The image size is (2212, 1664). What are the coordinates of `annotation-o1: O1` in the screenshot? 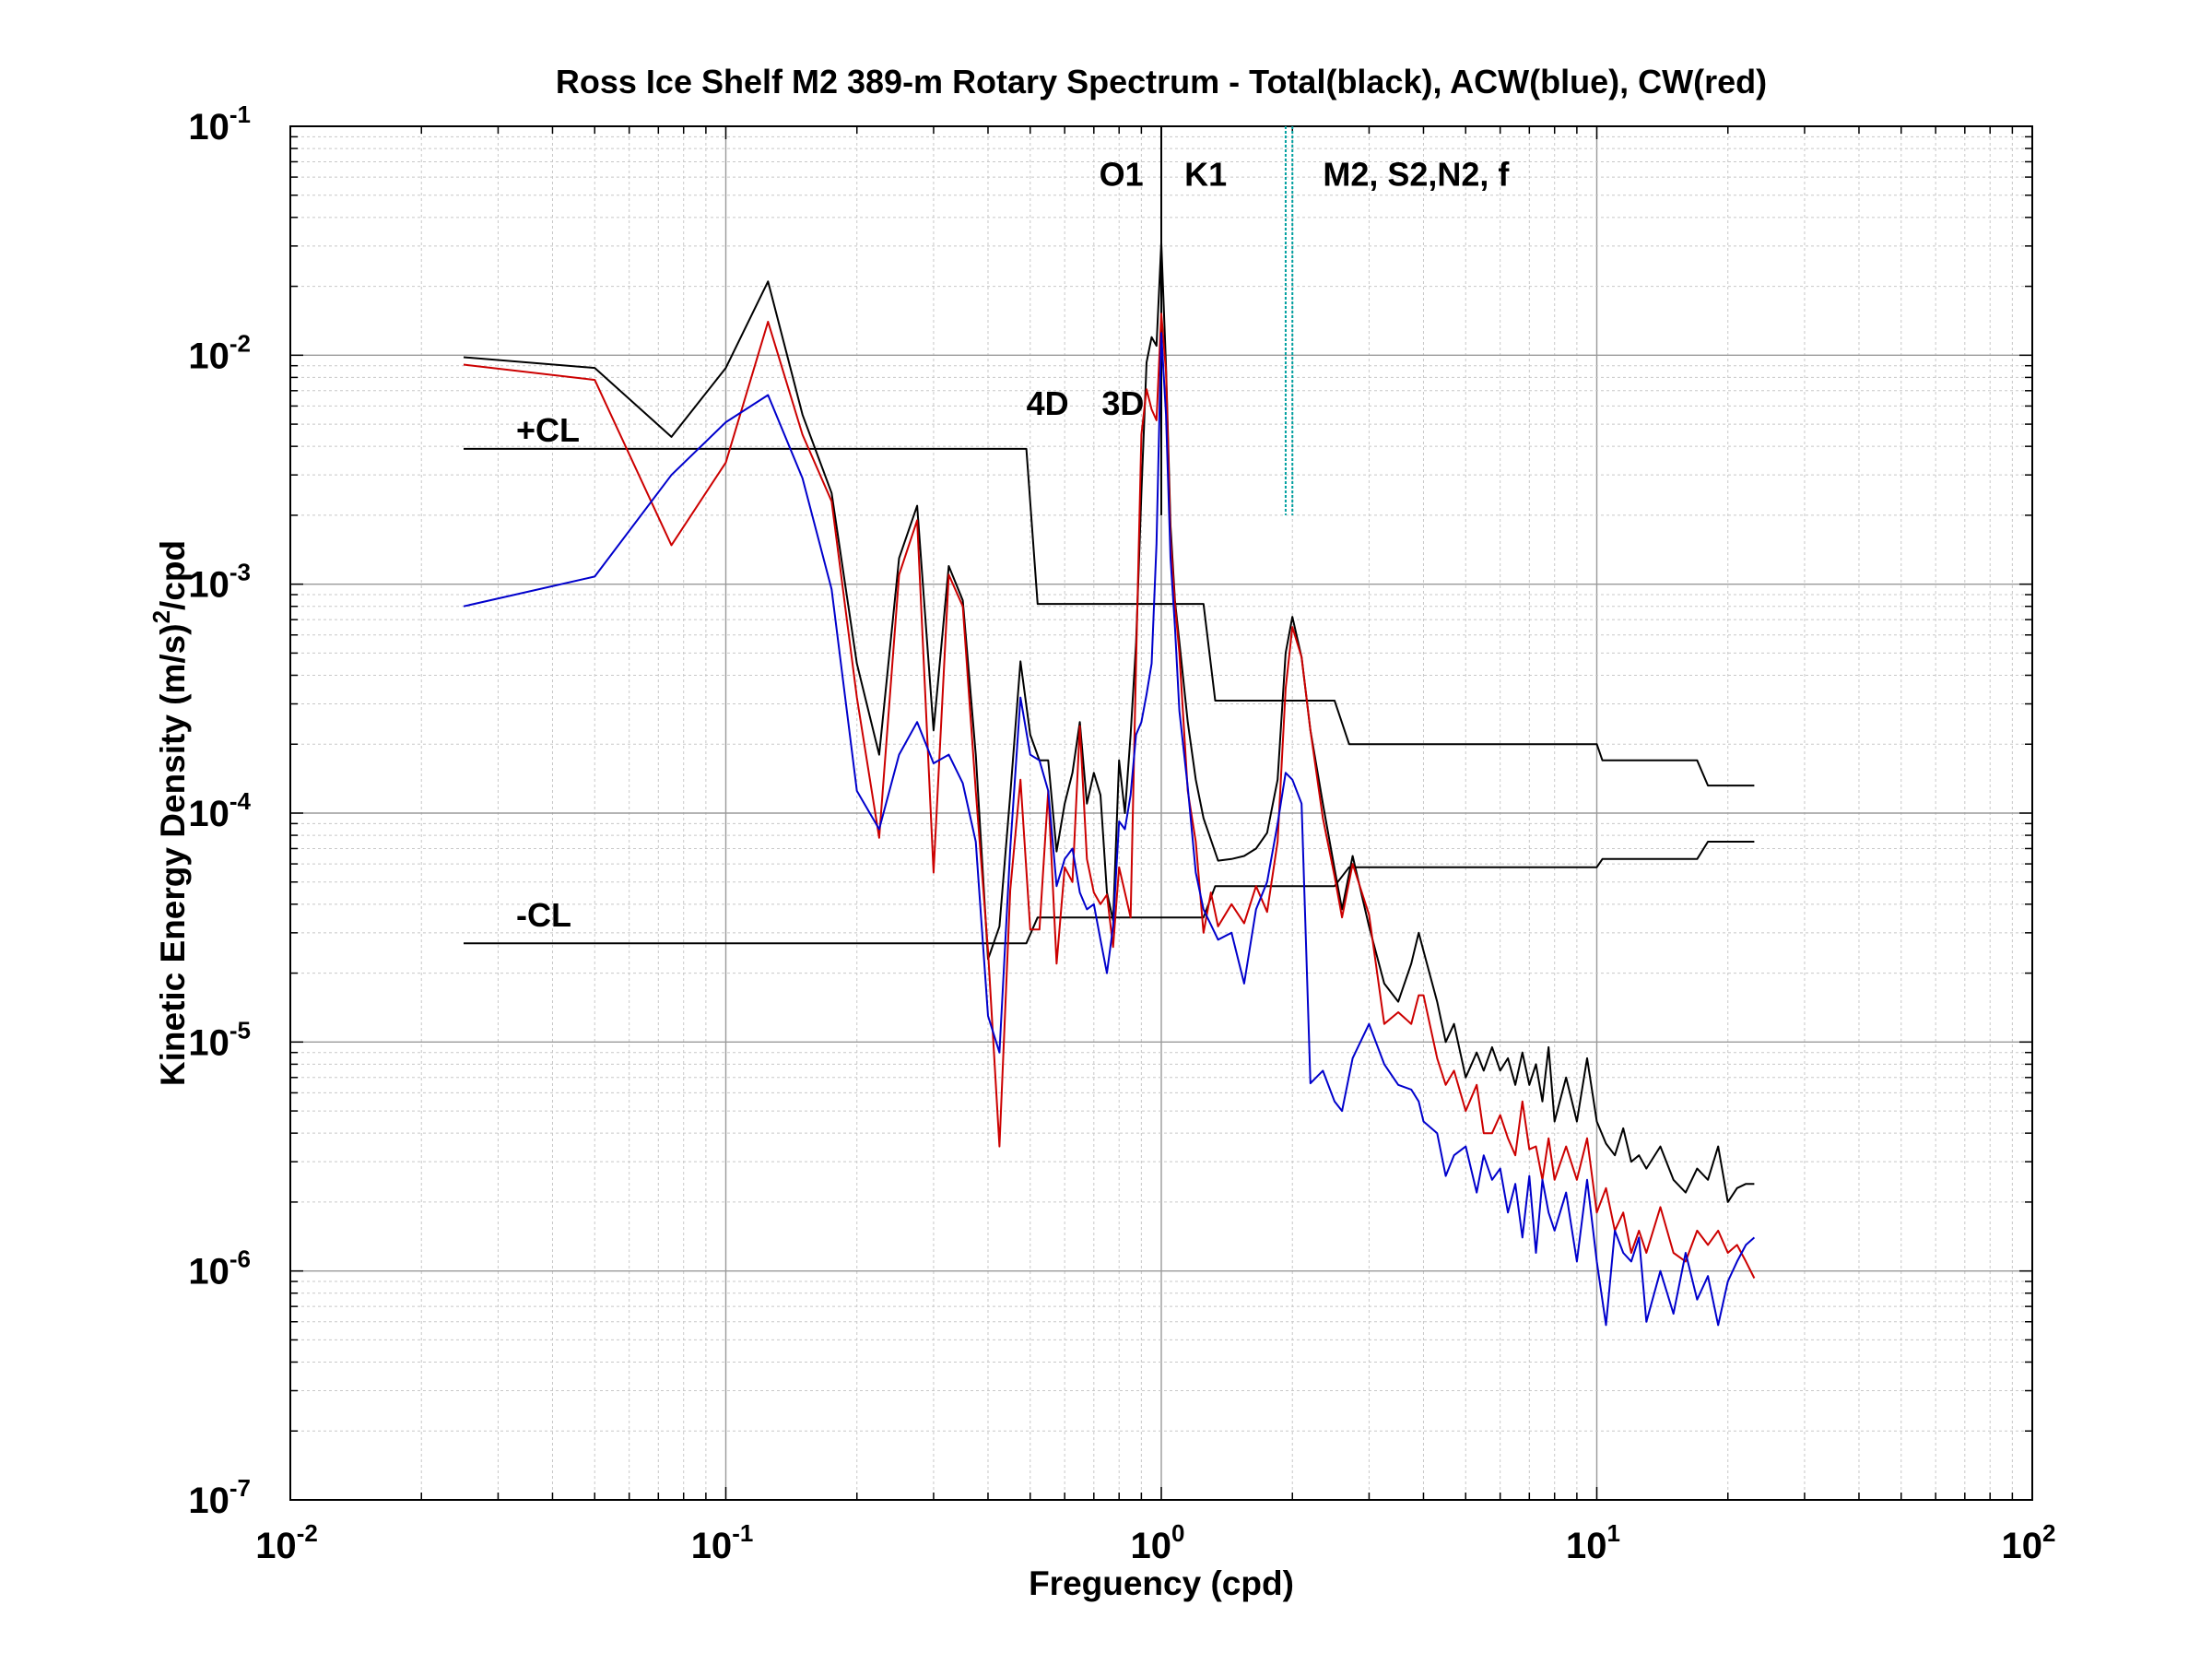 It's located at (1122, 174).